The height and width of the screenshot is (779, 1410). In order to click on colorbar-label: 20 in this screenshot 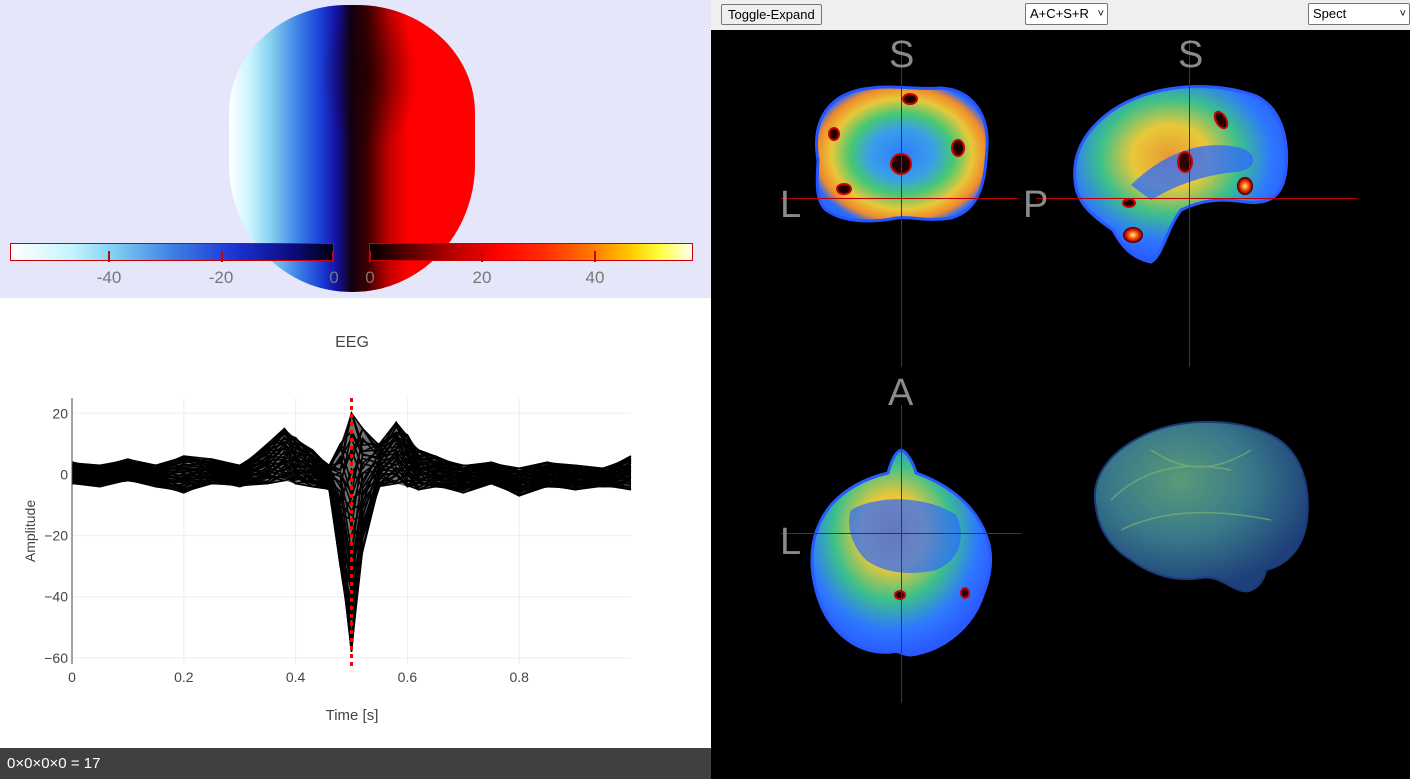, I will do `click(482, 277)`.